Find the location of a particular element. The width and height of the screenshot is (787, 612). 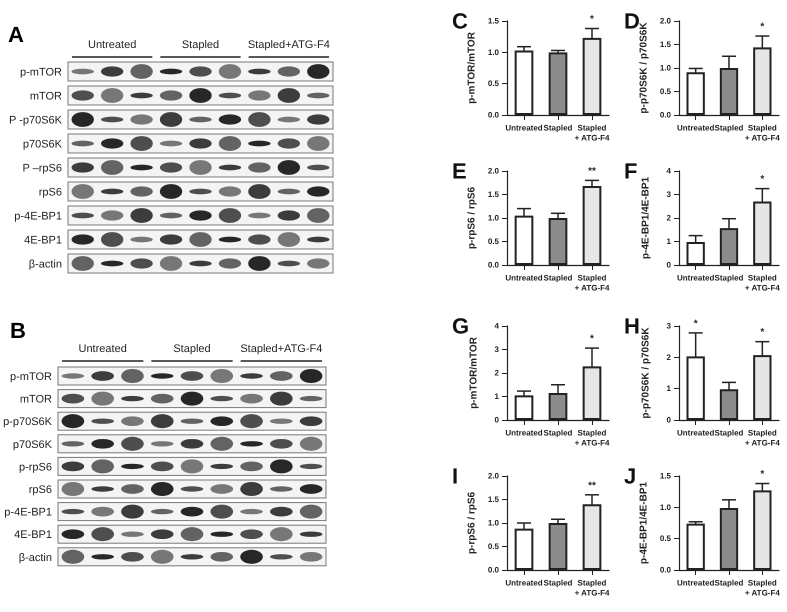

category-label: Stapled+ATG-F4 is located at coordinates (289, 45).